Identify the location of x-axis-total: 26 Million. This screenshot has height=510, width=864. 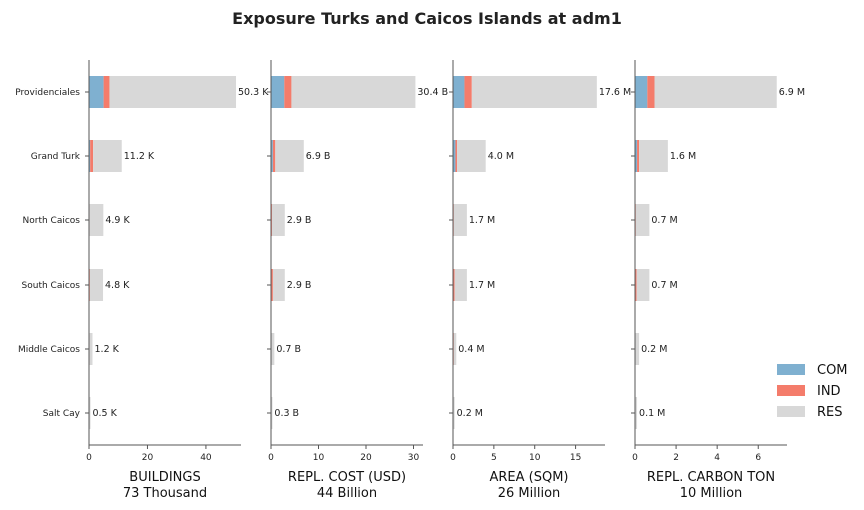
(529, 493).